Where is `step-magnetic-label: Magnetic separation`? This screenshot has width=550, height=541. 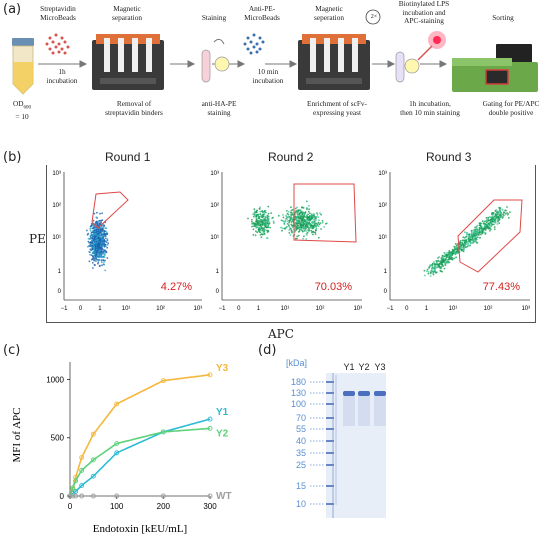 step-magnetic-label: Magnetic separation is located at coordinates (127, 13).